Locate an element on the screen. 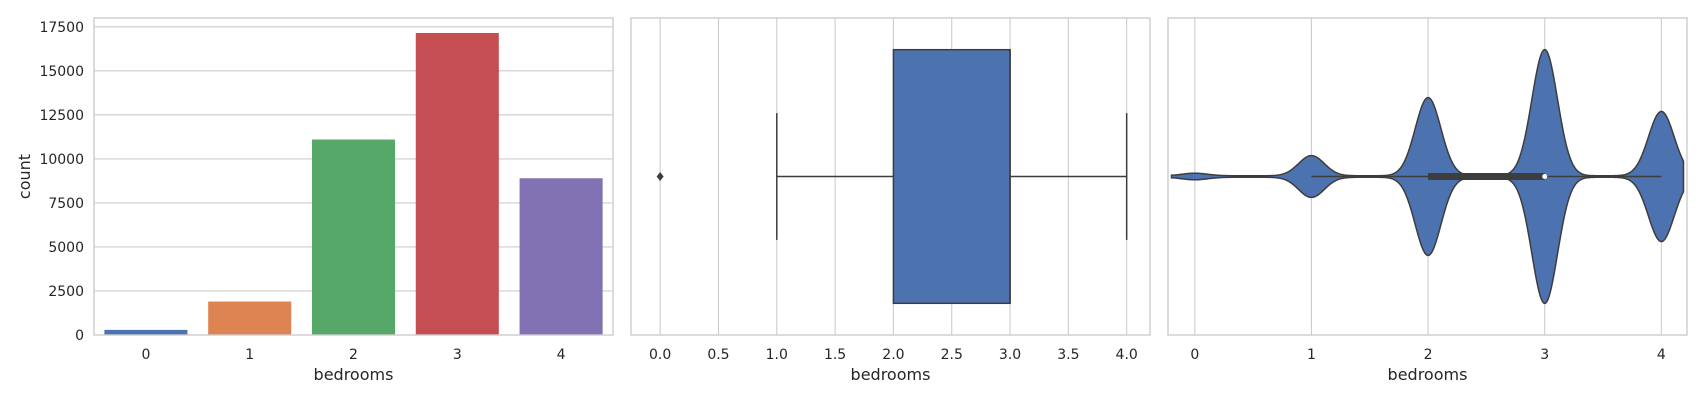  violin-plot-x-tick-0: 0 is located at coordinates (1194, 355).